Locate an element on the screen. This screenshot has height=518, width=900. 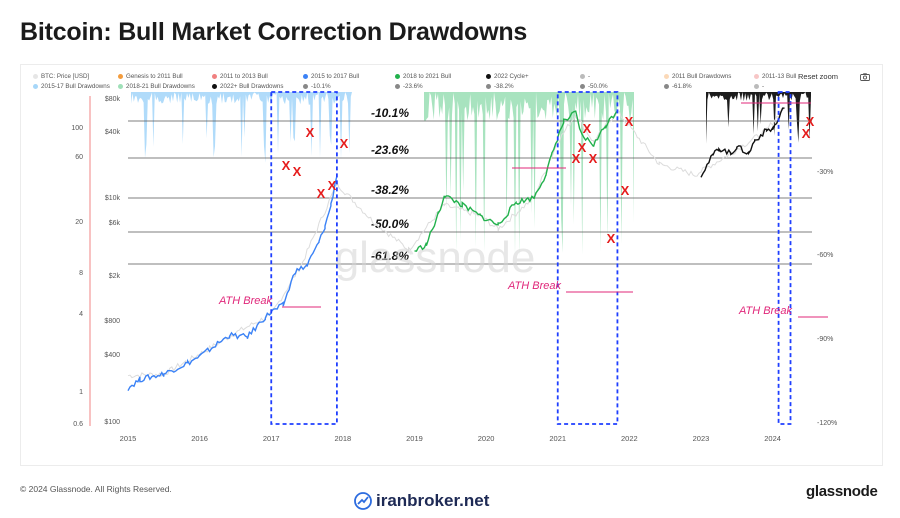
legend-item: 2022 Cycle+ is located at coordinates (507, 77).